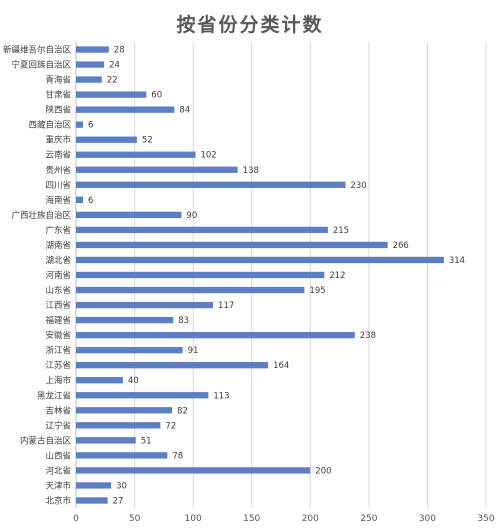 The image size is (500, 530). What do you see at coordinates (281, 366) in the screenshot?
I see `data-label: 164` at bounding box center [281, 366].